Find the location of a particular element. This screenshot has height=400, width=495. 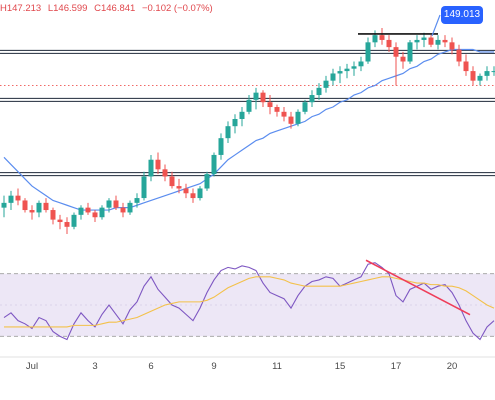

annotations is located at coordinates (399, 25).